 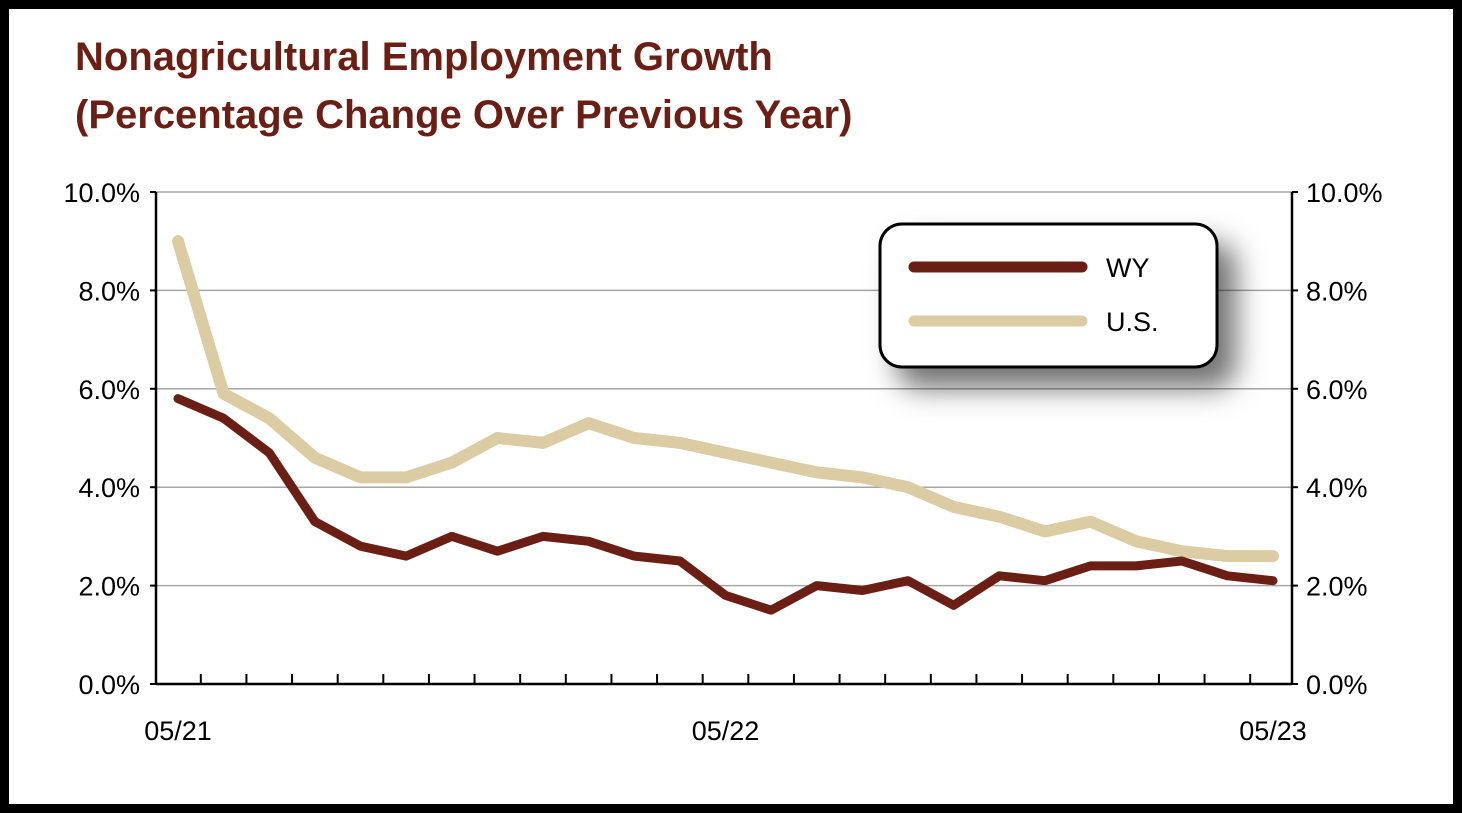 I want to click on y-tick-label-left: 0.0%, so click(x=109, y=685).